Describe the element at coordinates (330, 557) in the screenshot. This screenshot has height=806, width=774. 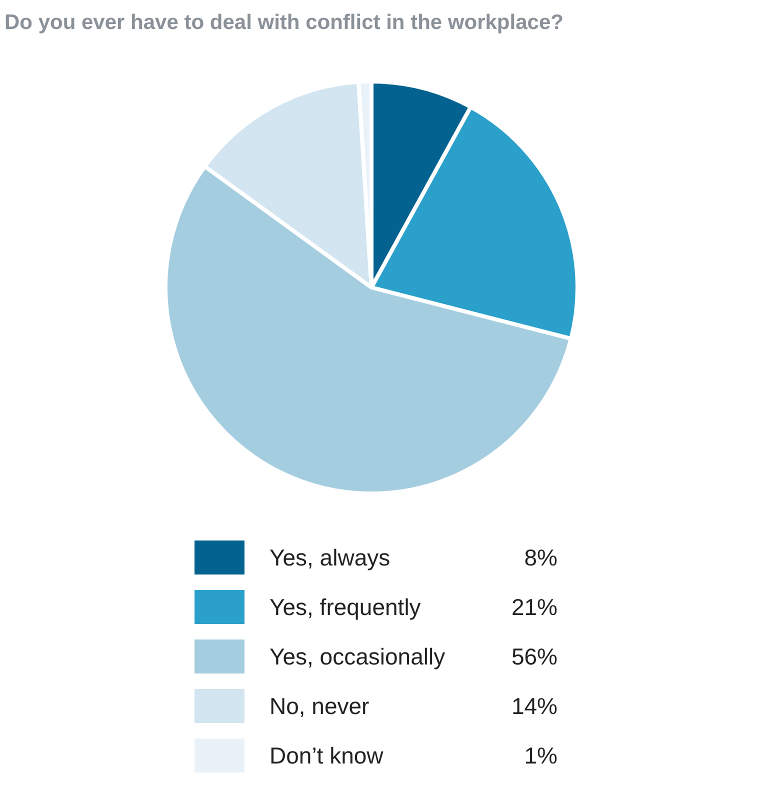
I see `legend-label: Yes, always` at that location.